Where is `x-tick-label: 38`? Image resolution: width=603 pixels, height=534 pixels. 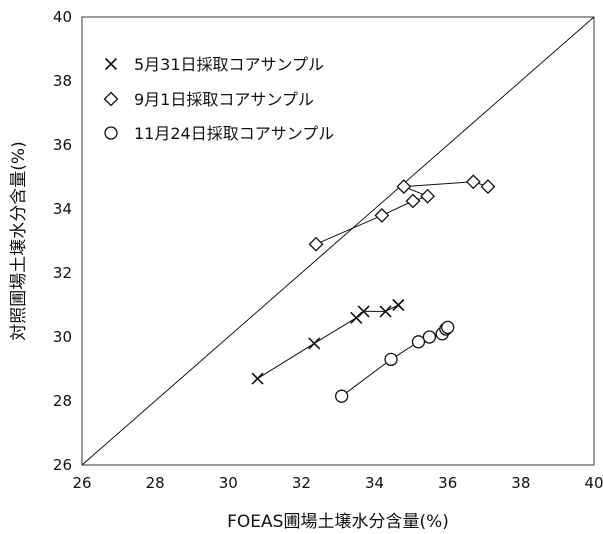 x-tick-label: 38 is located at coordinates (520, 483).